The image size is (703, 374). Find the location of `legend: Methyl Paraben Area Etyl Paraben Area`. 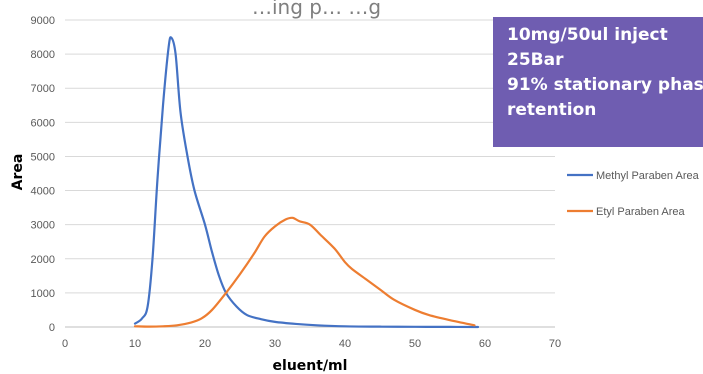

legend: Methyl Paraben Area Etyl Paraben Area is located at coordinates (633, 194).